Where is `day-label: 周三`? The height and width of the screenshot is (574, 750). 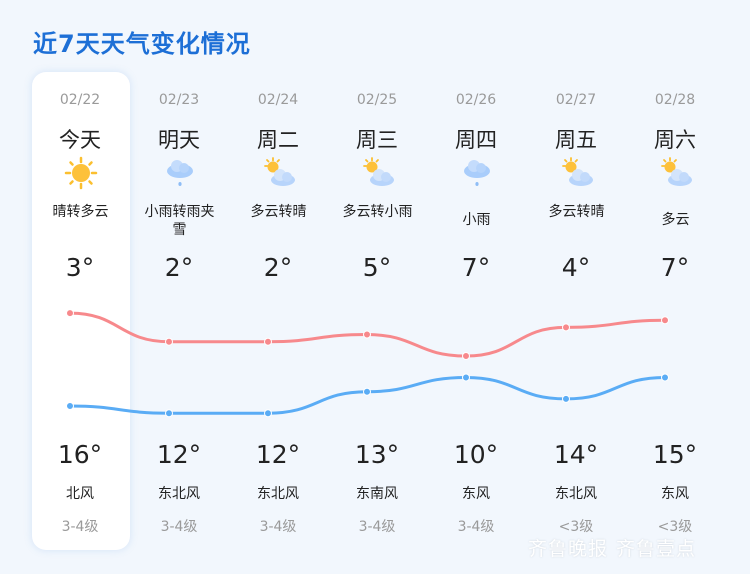
day-label: 周三 is located at coordinates (377, 140).